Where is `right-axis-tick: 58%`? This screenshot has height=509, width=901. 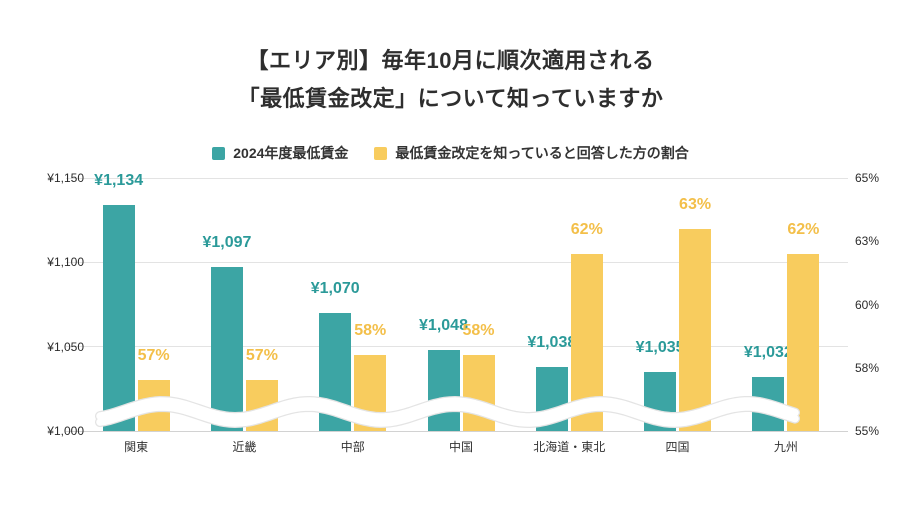 right-axis-tick: 58% is located at coordinates (867, 367).